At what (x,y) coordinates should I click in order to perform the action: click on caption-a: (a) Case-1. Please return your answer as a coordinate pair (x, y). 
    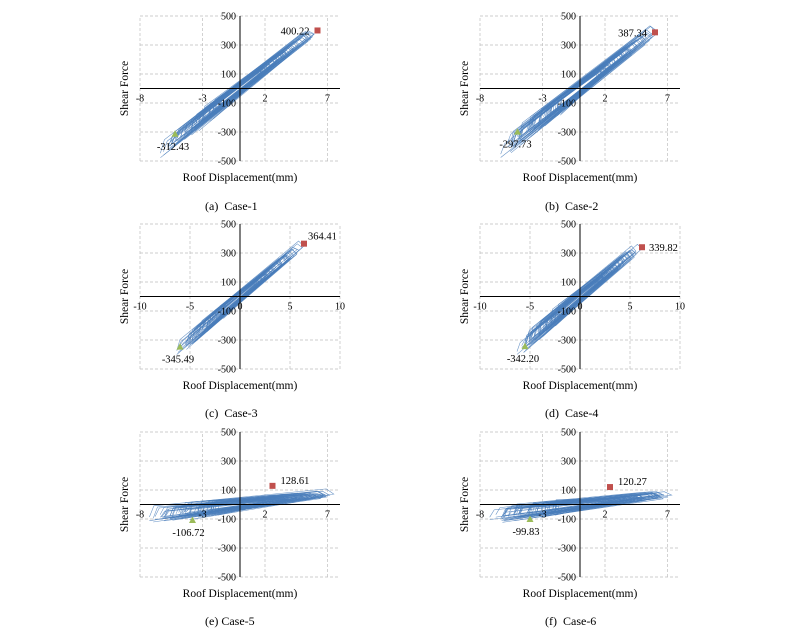
    Looking at the image, I should click on (231, 206).